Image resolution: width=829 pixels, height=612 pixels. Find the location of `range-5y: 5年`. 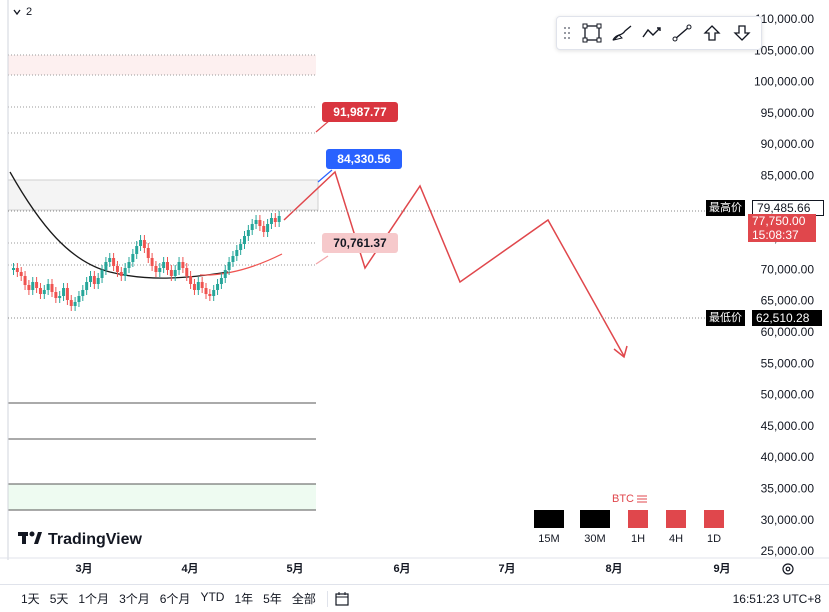

range-5y: 5年 is located at coordinates (272, 599).